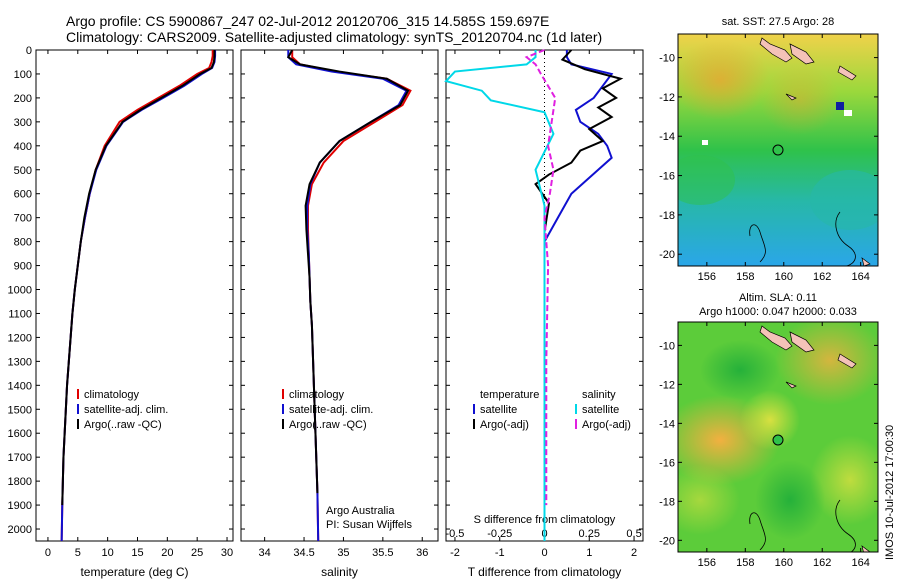 The image size is (900, 580). Describe the element at coordinates (776, 50) in the screenshot. I see `island-shape` at that location.